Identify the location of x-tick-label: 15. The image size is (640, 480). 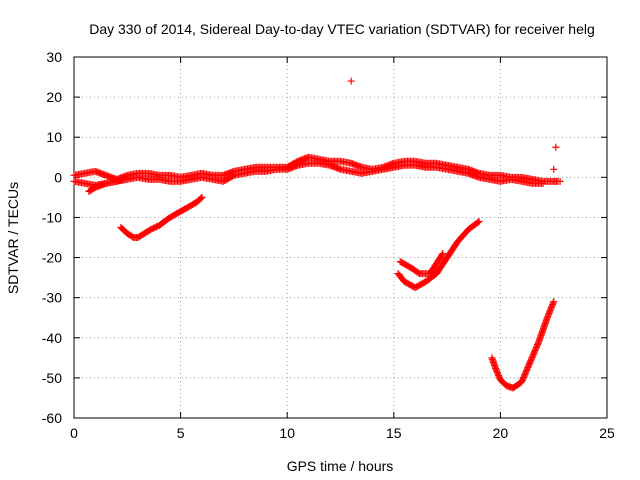
(394, 433).